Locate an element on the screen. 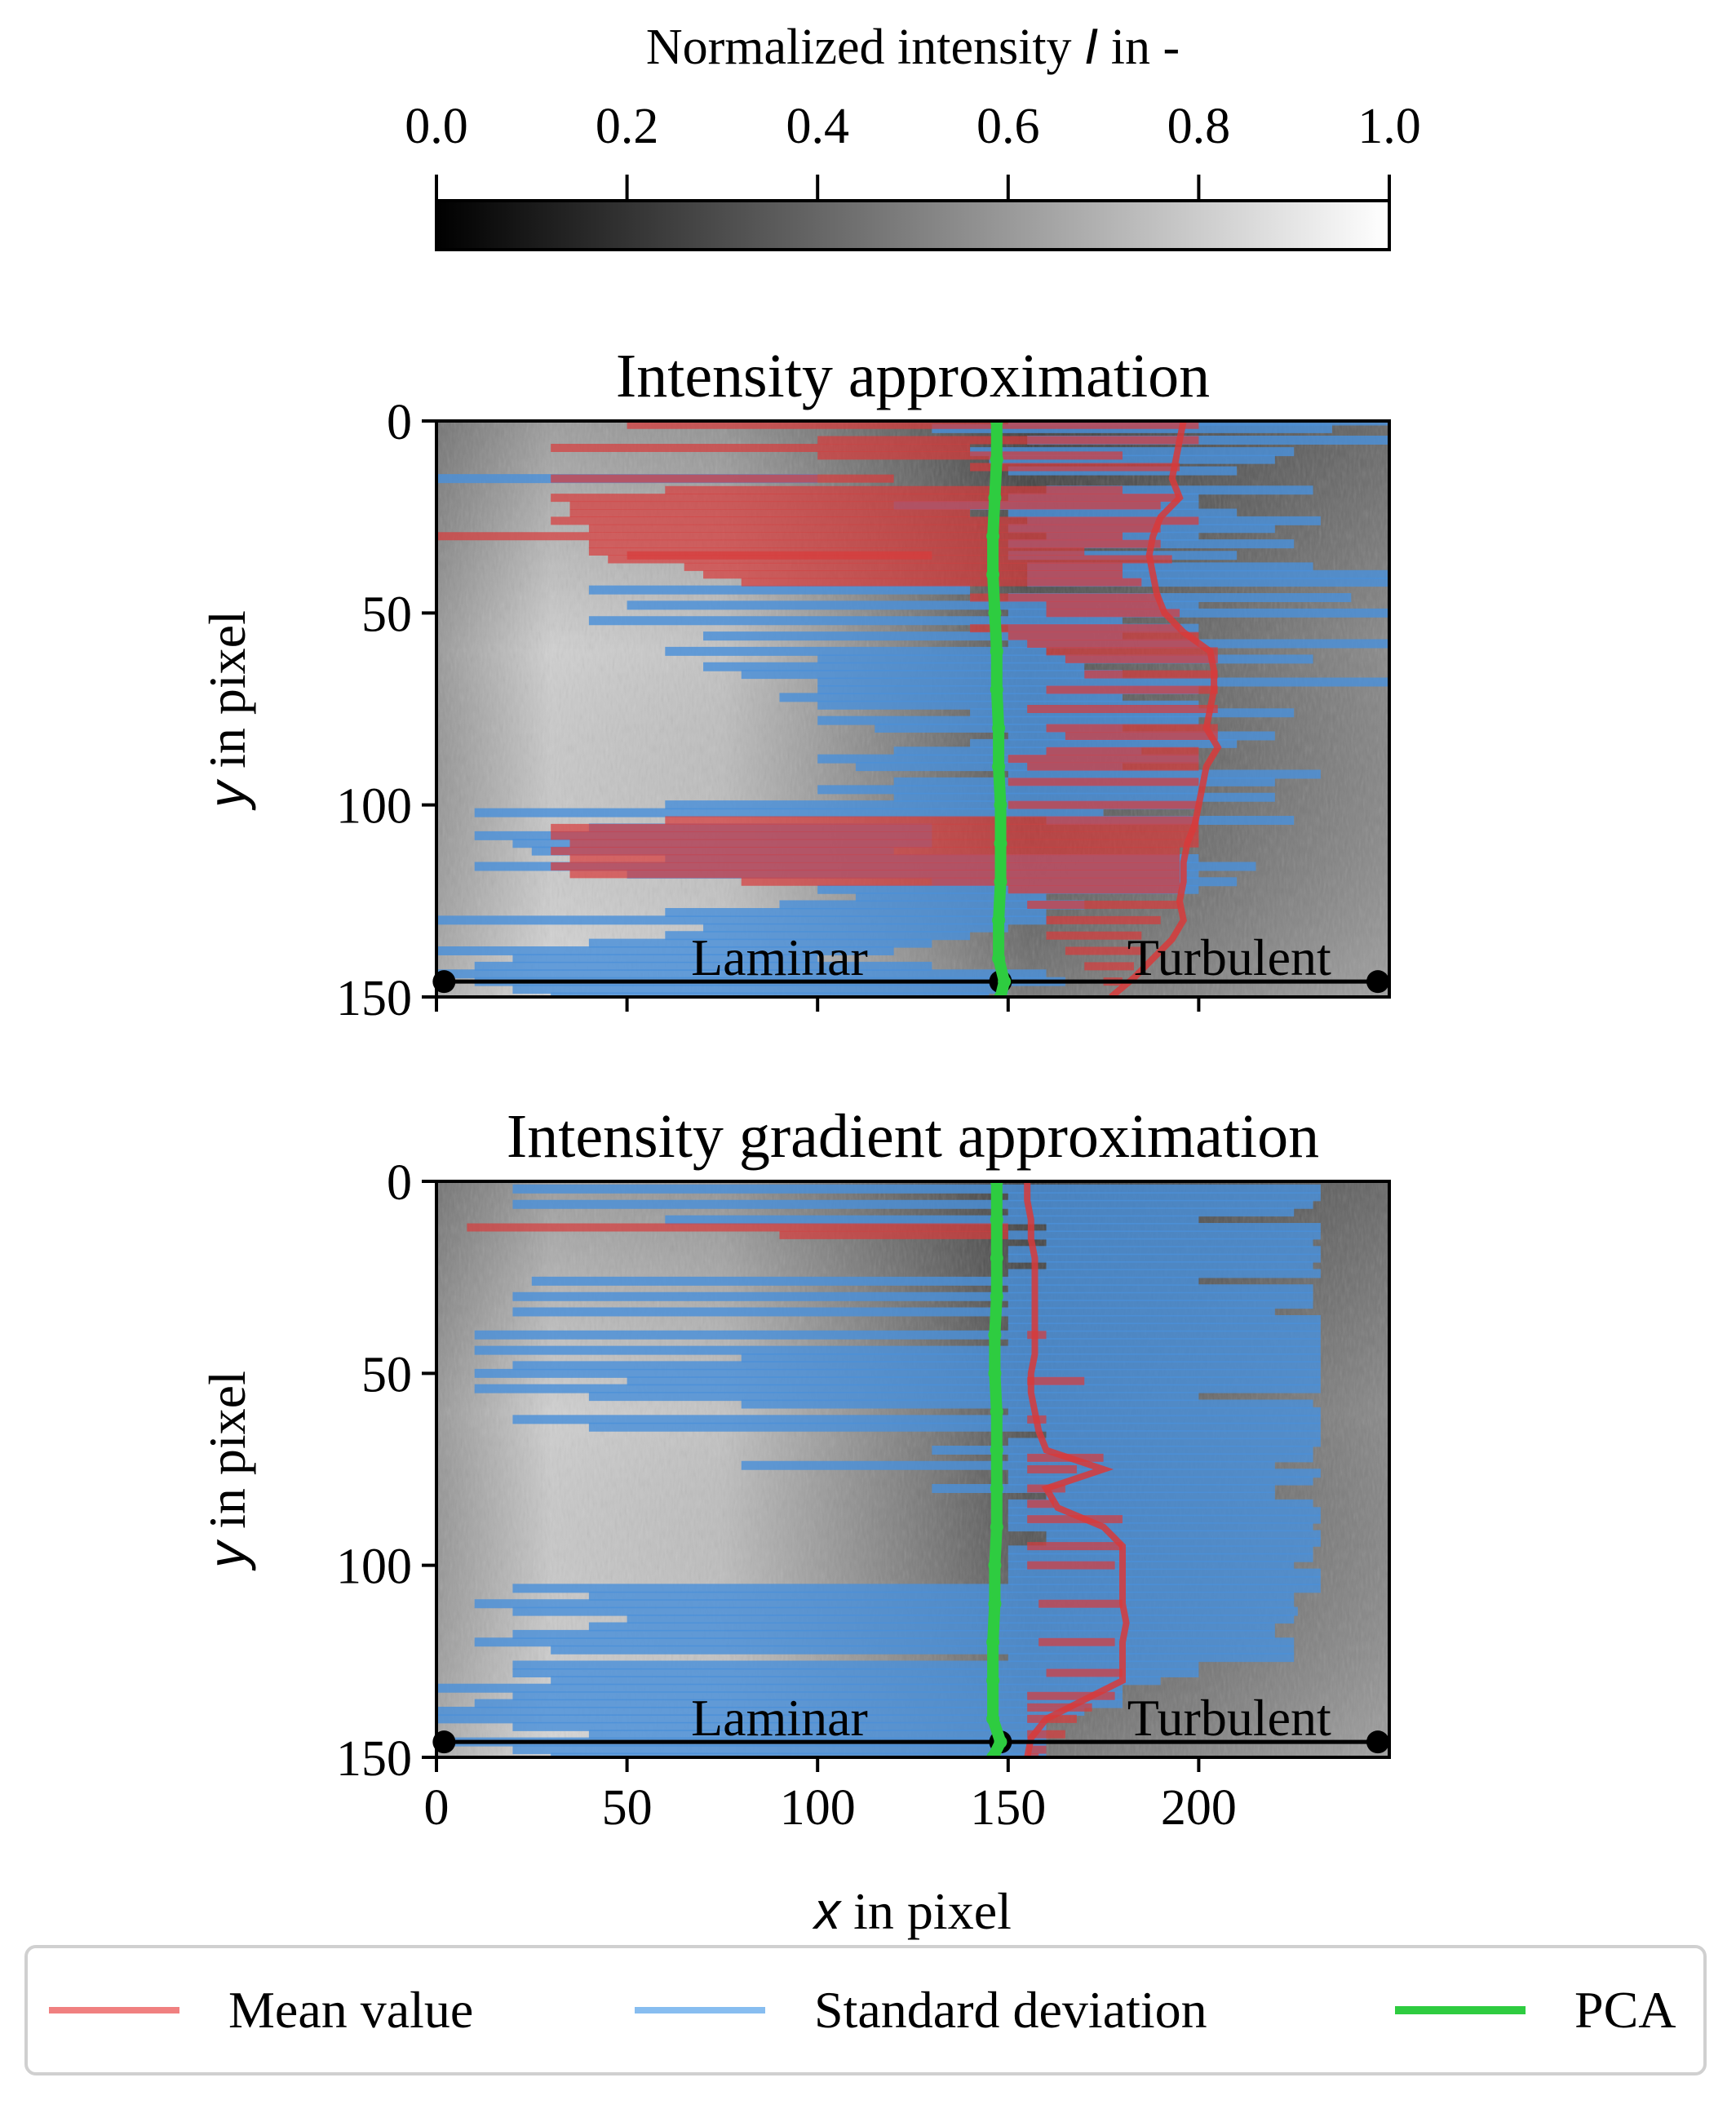 The height and width of the screenshot is (2122, 1736). colorbar-gradient is located at coordinates (913, 225).